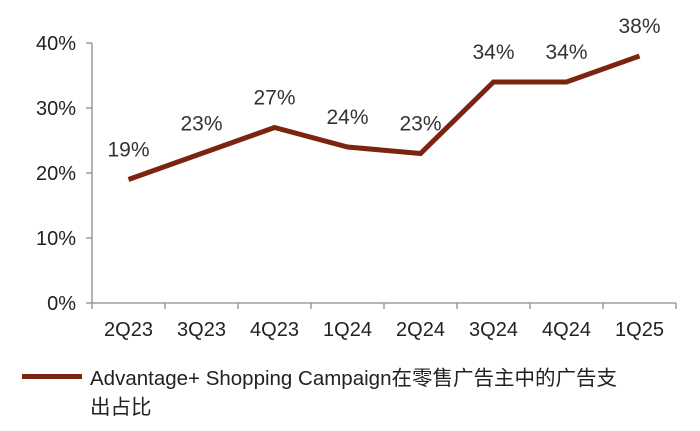 Image resolution: width=700 pixels, height=431 pixels. What do you see at coordinates (121, 407) in the screenshot?
I see `legend-label-line2: 出占比` at bounding box center [121, 407].